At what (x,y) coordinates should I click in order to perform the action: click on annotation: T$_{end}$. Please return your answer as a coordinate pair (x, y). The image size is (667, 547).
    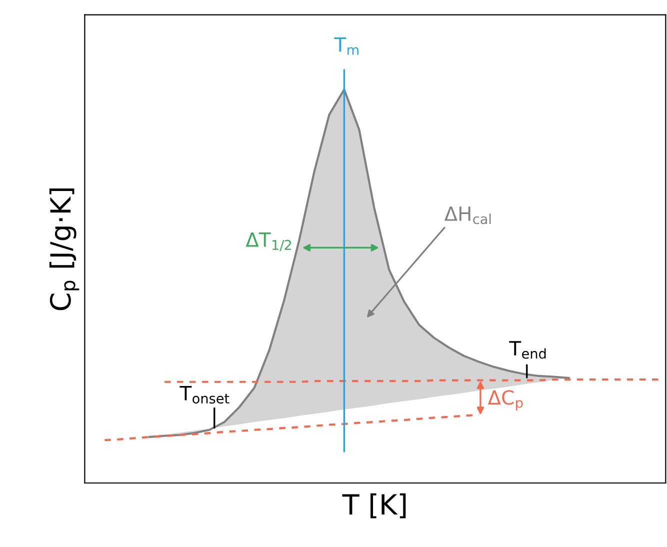
    Looking at the image, I should click on (527, 350).